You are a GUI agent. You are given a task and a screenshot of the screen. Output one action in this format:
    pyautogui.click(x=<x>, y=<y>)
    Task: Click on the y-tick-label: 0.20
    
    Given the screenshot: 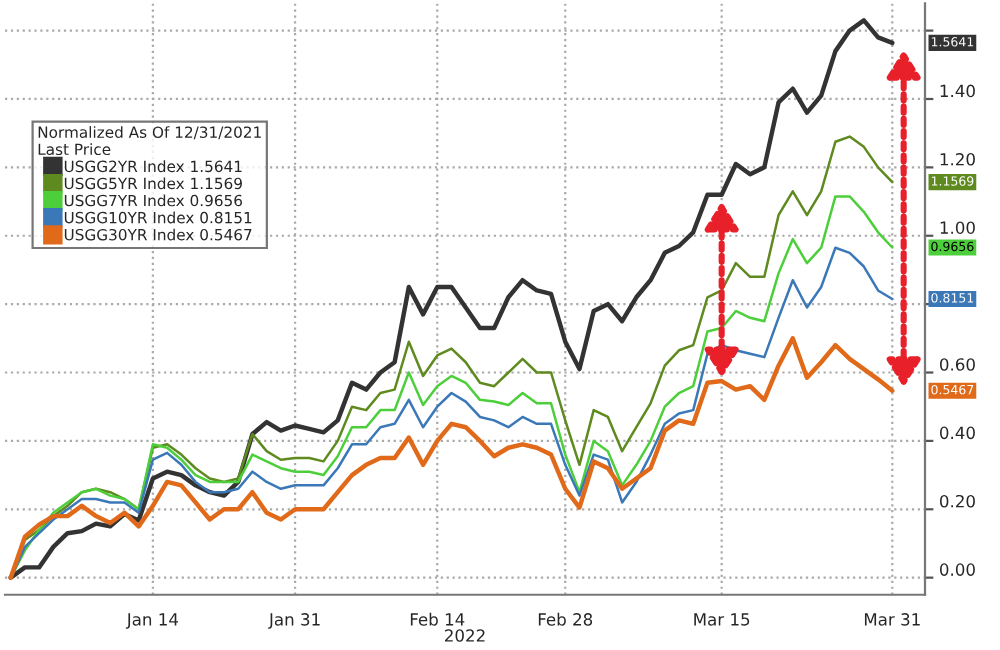 What is the action you would take?
    pyautogui.click(x=957, y=501)
    